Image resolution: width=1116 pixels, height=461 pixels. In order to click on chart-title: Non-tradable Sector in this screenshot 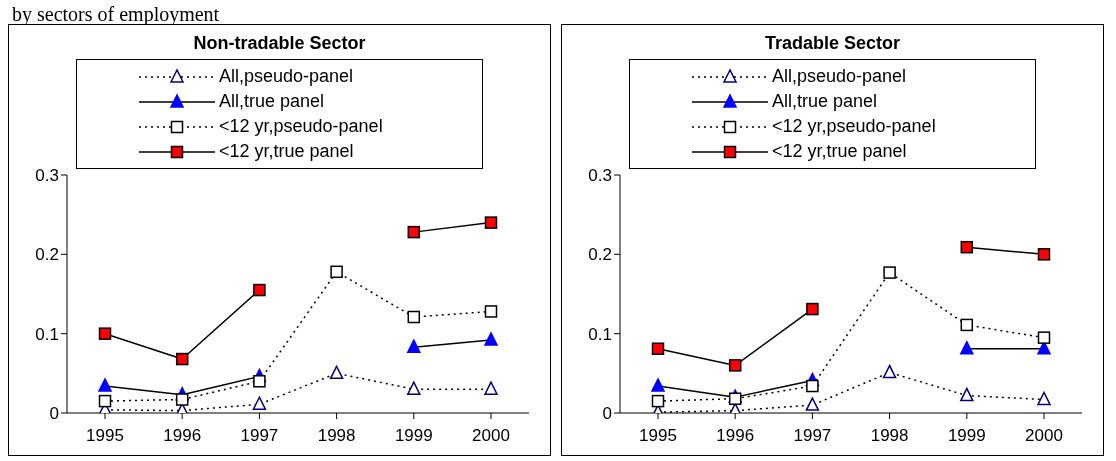, I will do `click(279, 44)`.